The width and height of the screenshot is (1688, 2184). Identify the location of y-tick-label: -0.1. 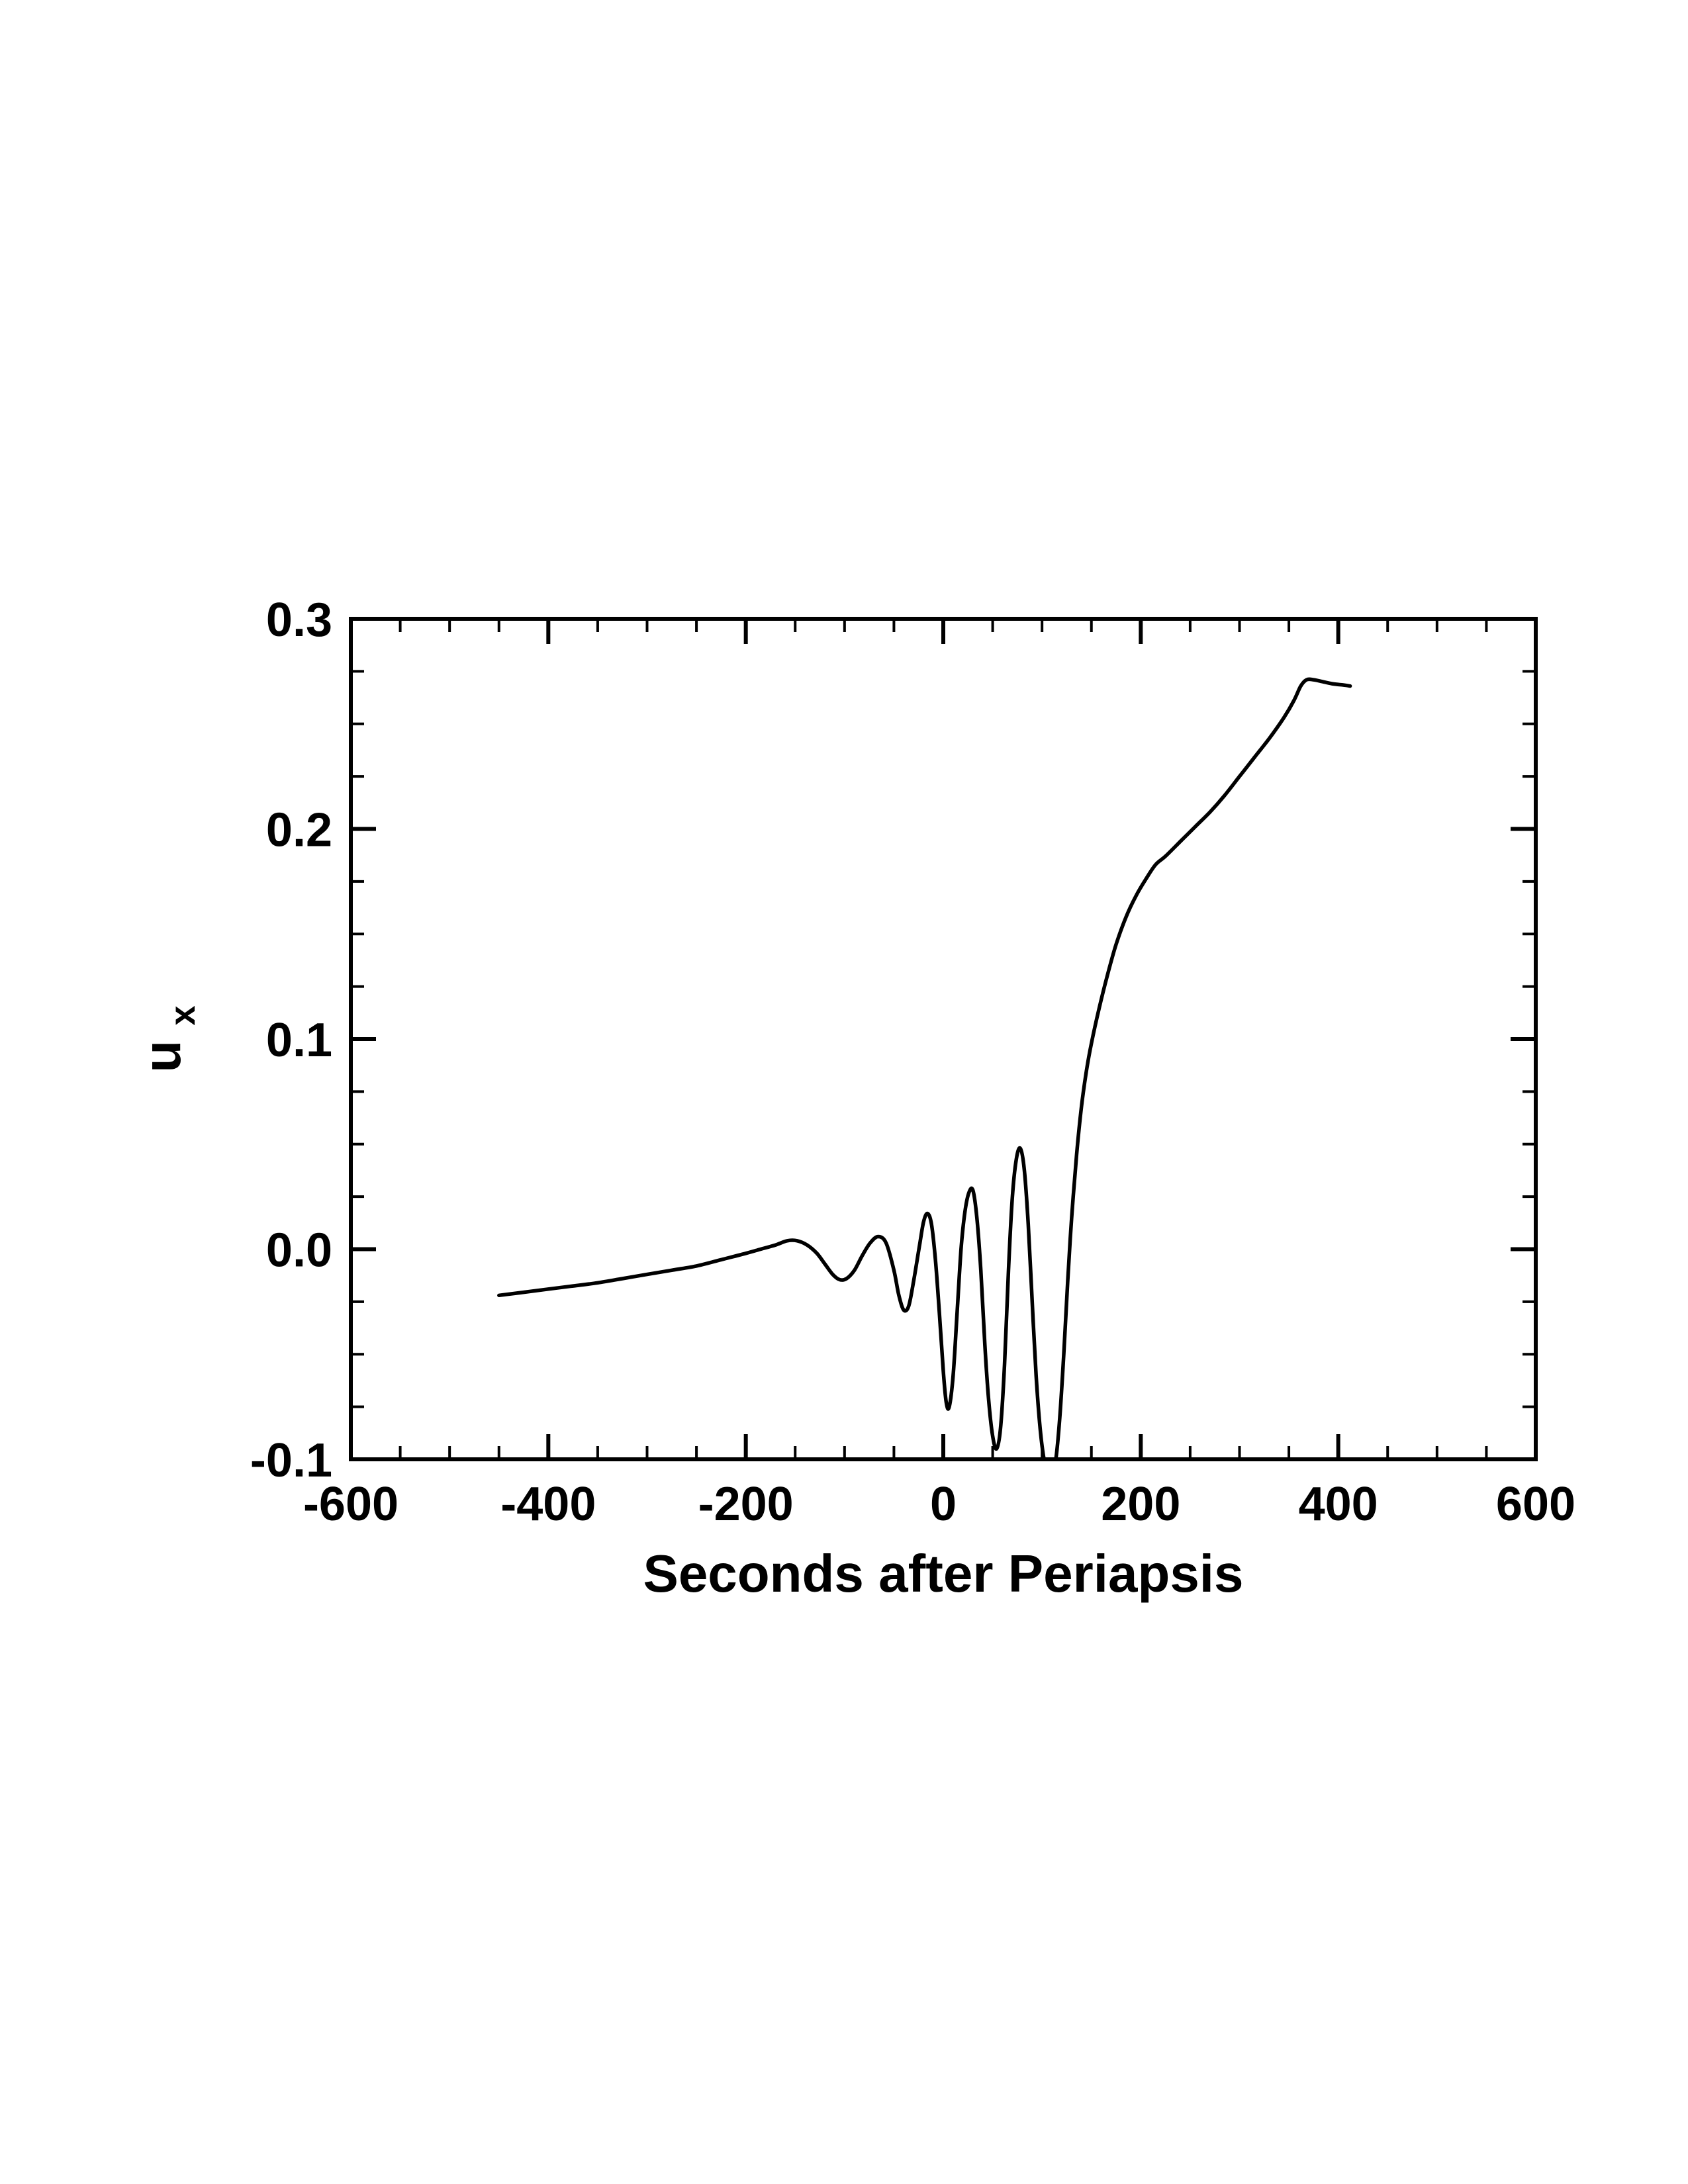
(291, 1460).